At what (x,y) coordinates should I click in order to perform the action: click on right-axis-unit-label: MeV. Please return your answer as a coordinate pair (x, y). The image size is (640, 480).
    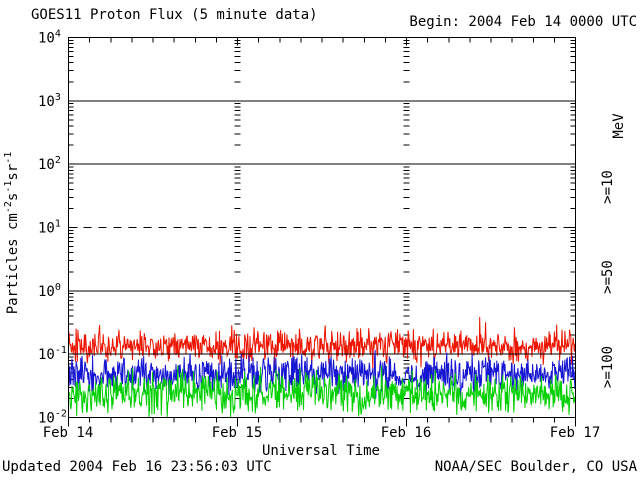
    Looking at the image, I should click on (619, 126).